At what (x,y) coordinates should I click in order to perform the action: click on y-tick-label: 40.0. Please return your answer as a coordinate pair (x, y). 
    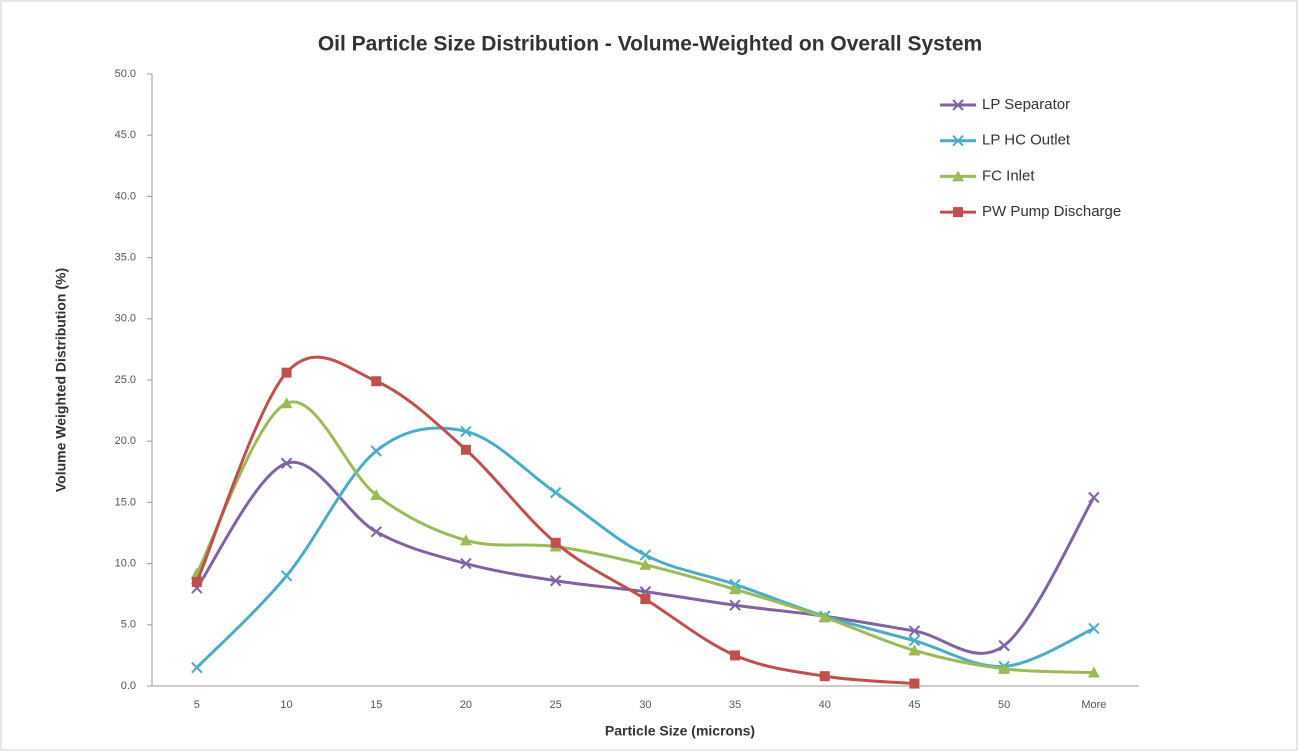
    Looking at the image, I should click on (125, 196).